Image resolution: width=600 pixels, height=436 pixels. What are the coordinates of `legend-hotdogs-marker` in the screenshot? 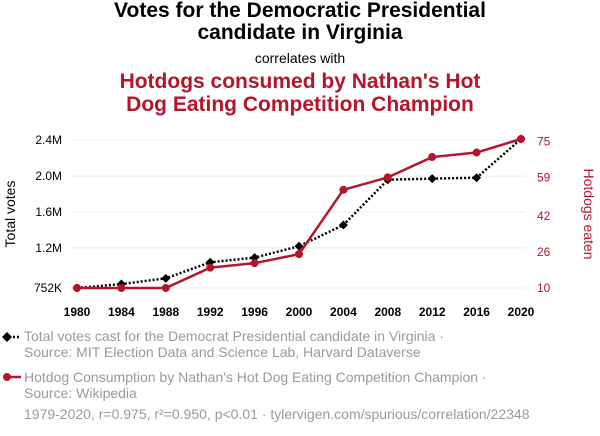 It's located at (7, 377).